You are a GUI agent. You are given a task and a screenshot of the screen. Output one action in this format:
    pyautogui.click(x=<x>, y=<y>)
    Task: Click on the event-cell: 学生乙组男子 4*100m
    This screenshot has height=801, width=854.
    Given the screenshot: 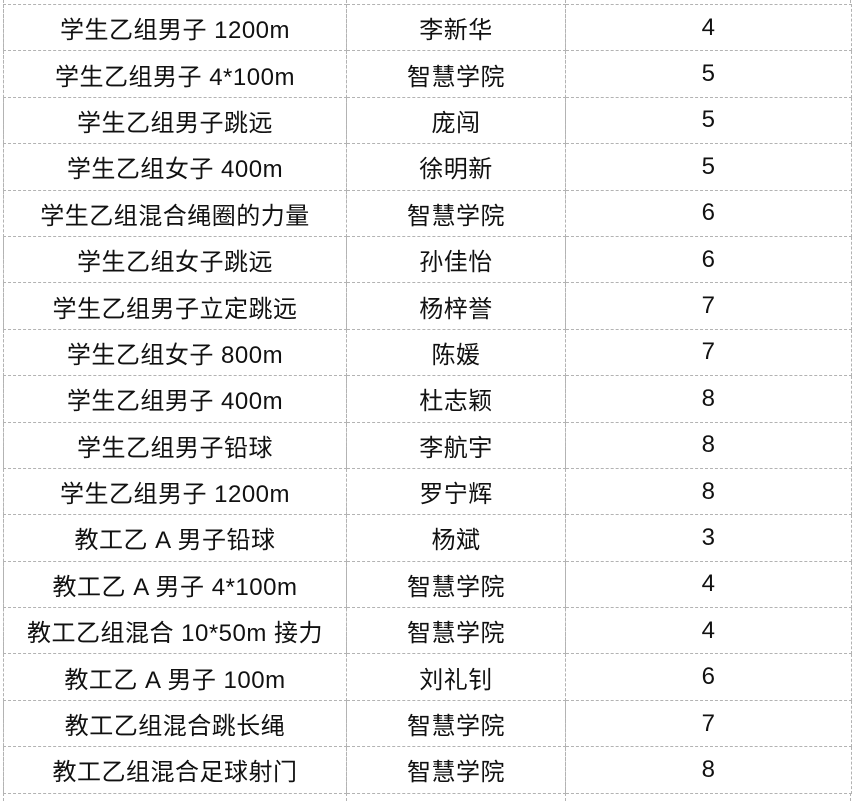 What is the action you would take?
    pyautogui.click(x=175, y=74)
    